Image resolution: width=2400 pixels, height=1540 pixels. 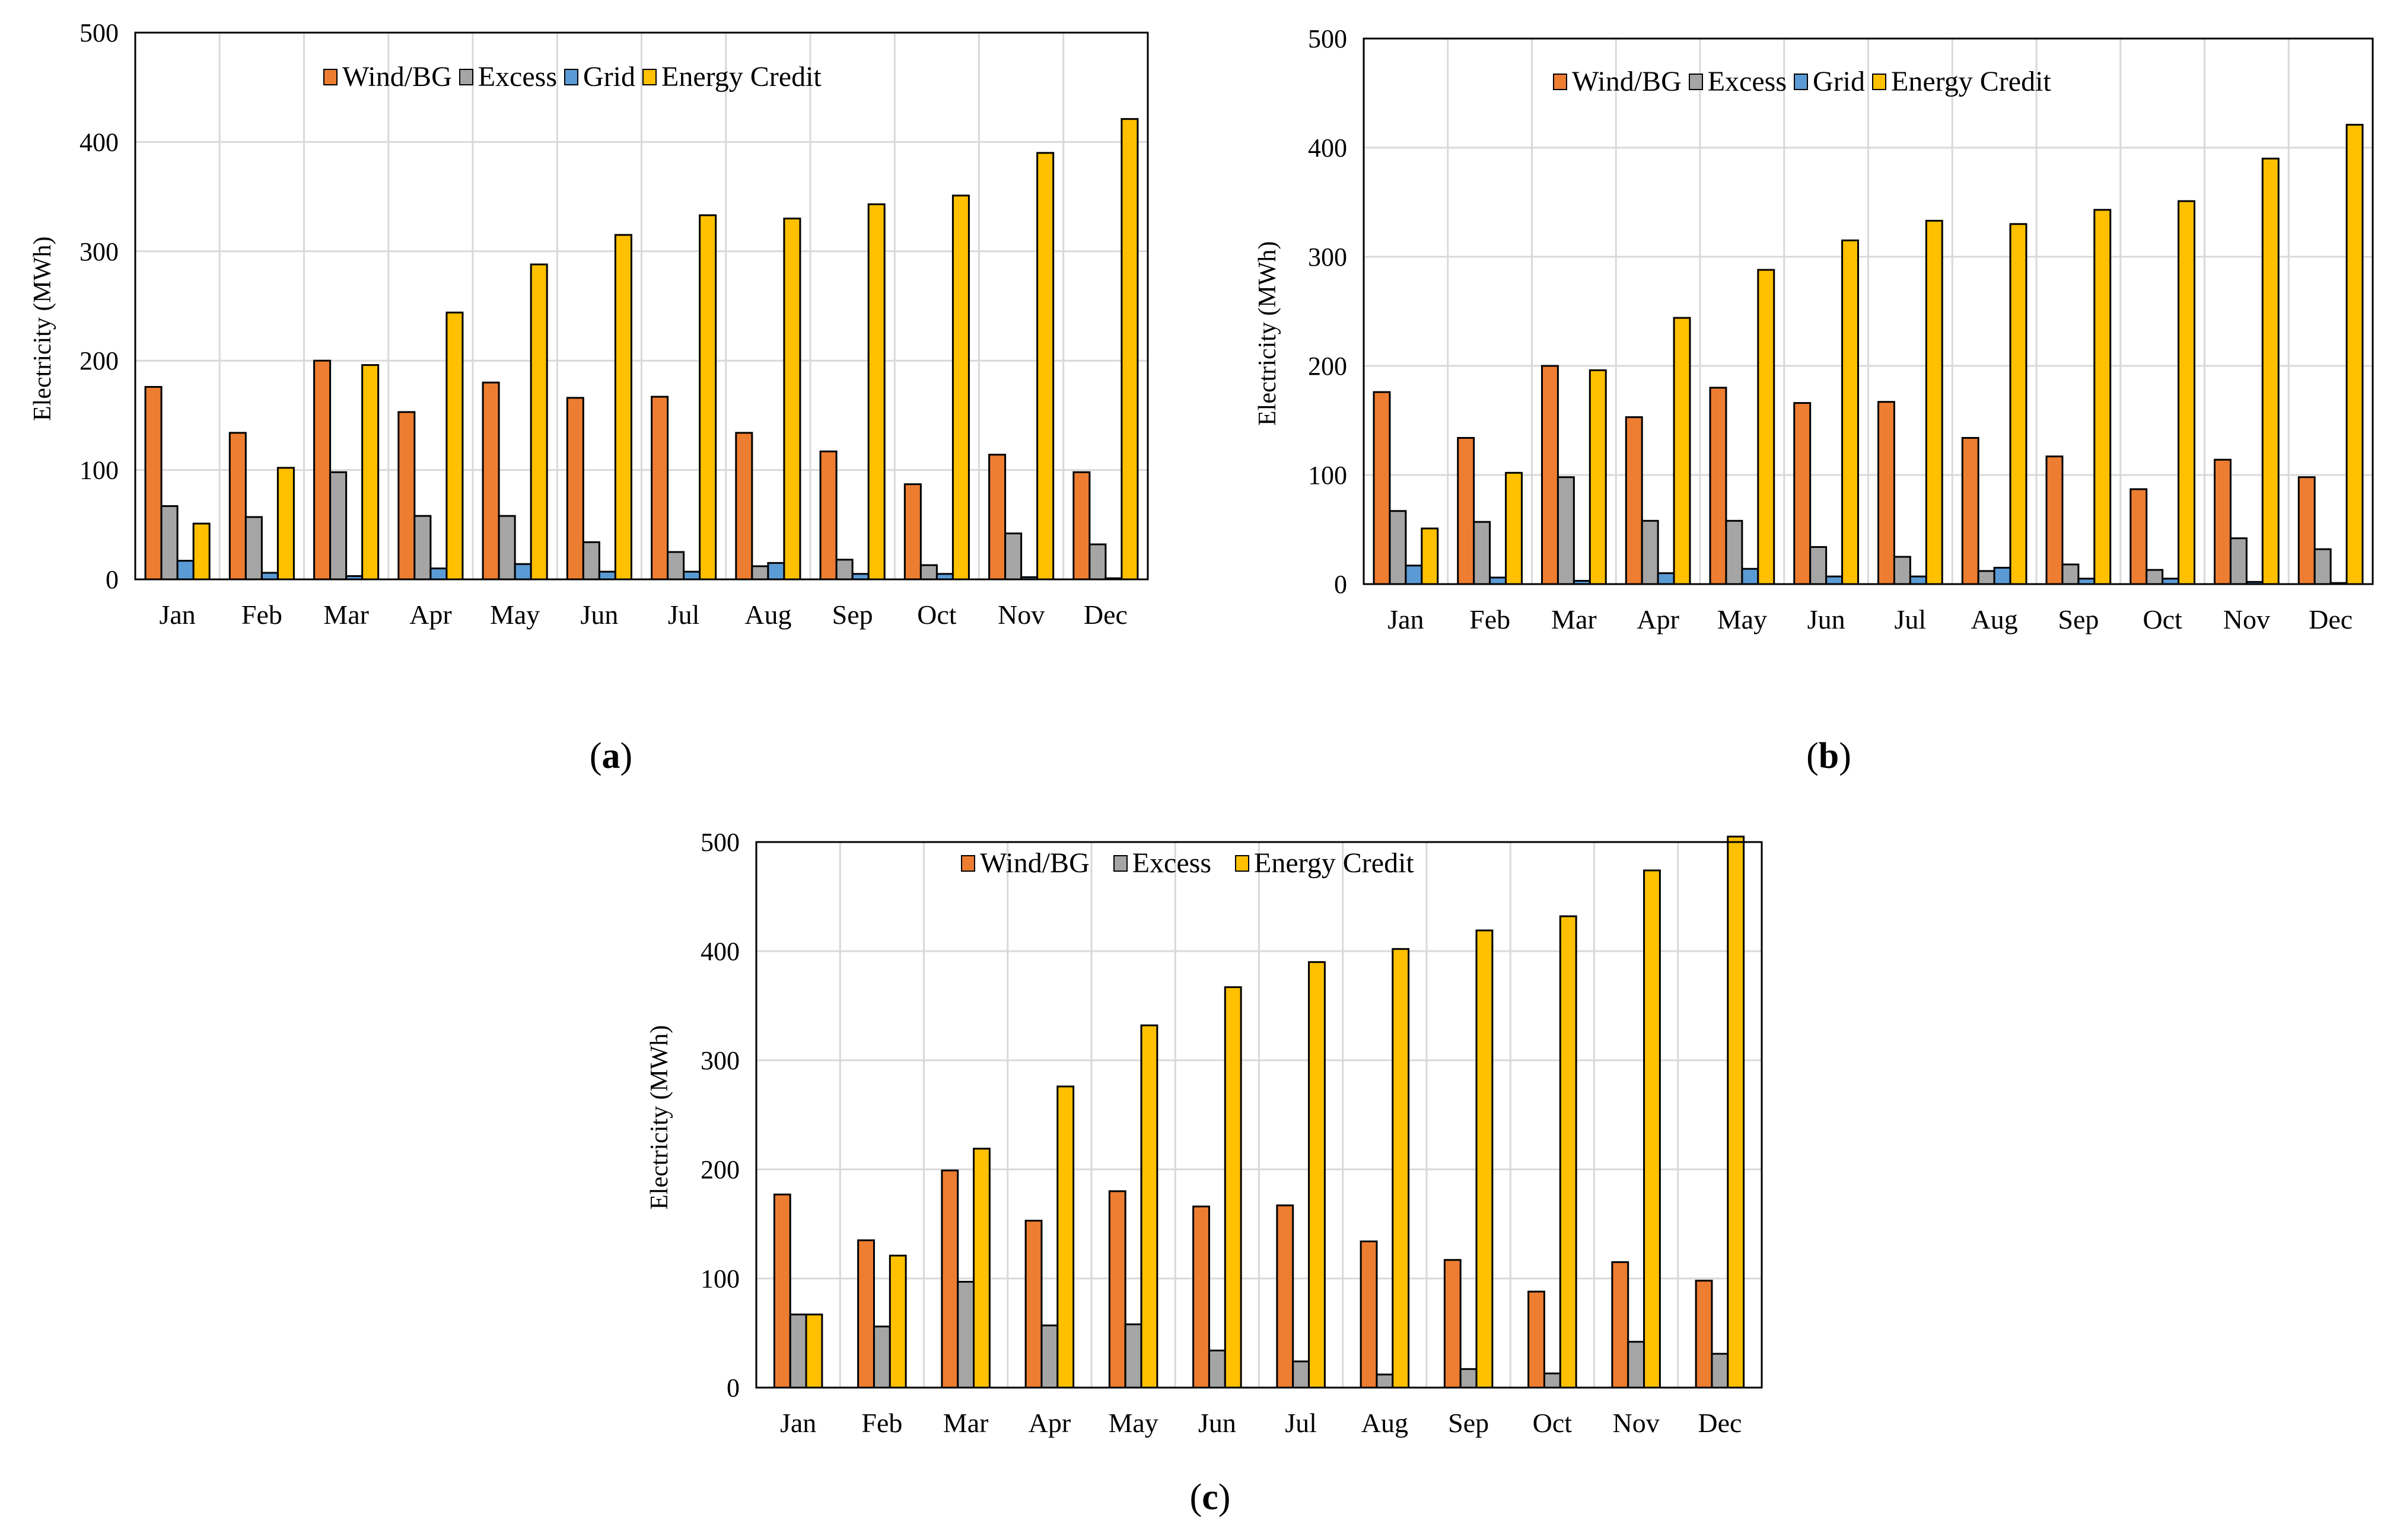 I want to click on bar-energy-credit-feb, so click(x=1514, y=528).